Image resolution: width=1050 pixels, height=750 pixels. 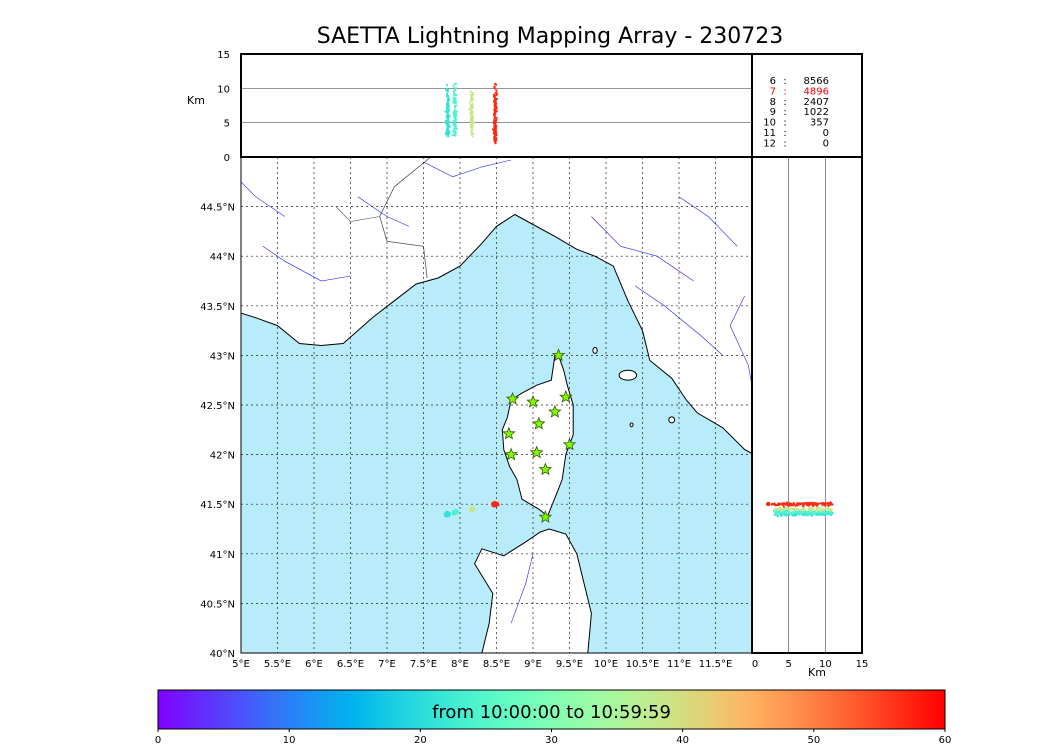 I want to click on count-label: 7, so click(x=773, y=91).